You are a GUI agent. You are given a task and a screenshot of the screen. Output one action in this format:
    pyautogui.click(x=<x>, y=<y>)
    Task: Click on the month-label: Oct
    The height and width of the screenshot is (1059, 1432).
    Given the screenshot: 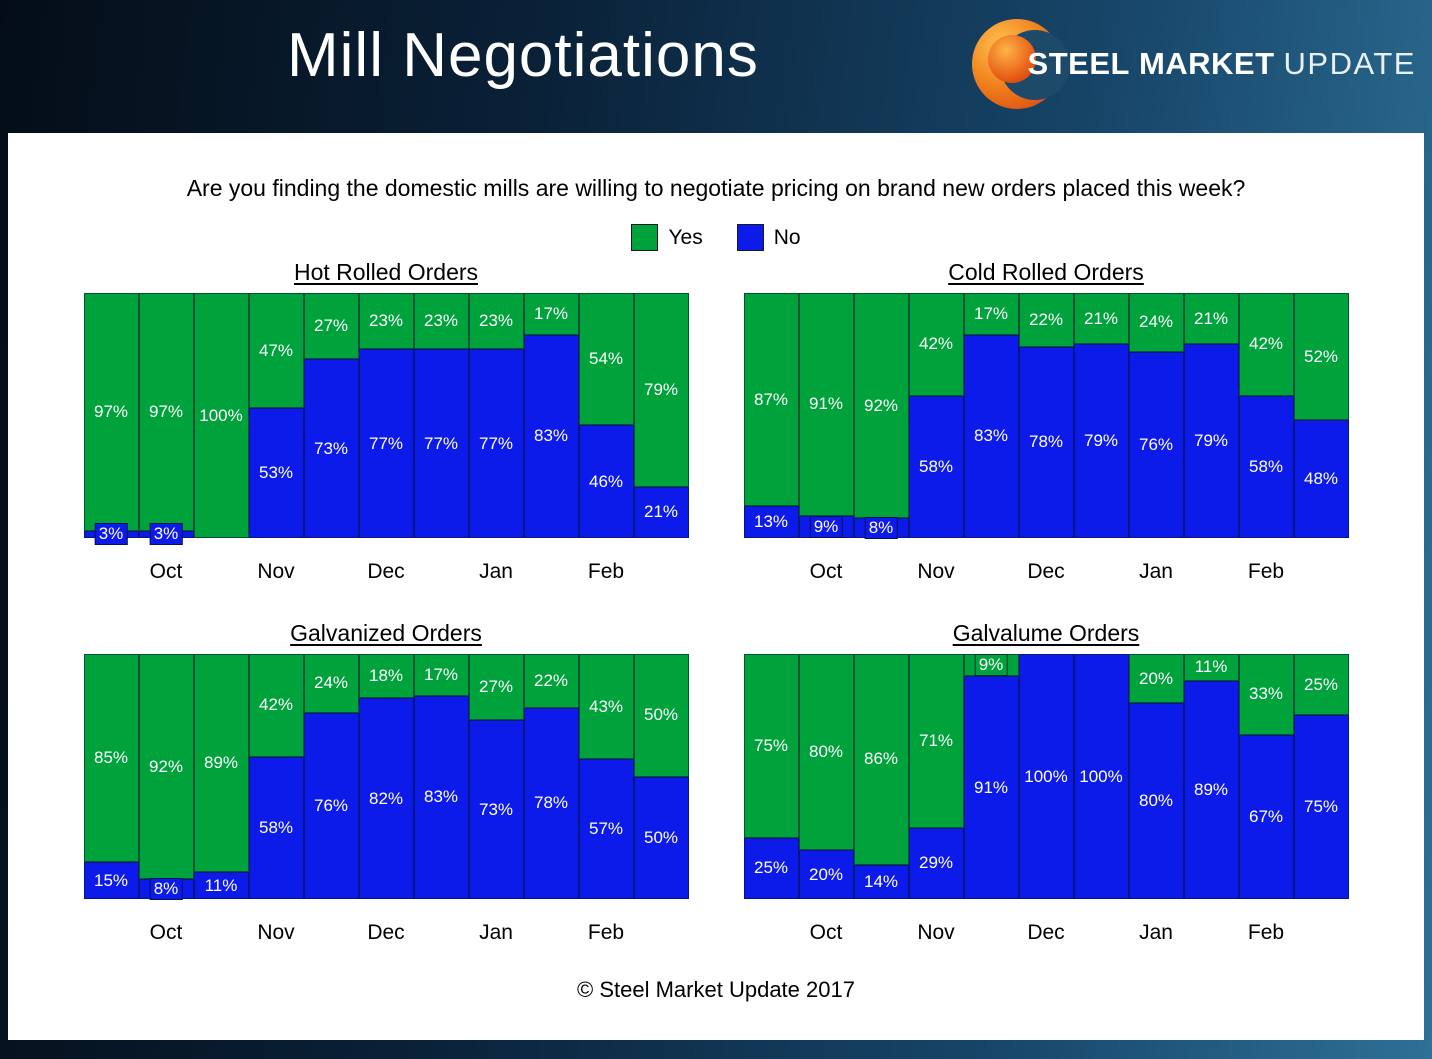 What is the action you would take?
    pyautogui.click(x=826, y=932)
    